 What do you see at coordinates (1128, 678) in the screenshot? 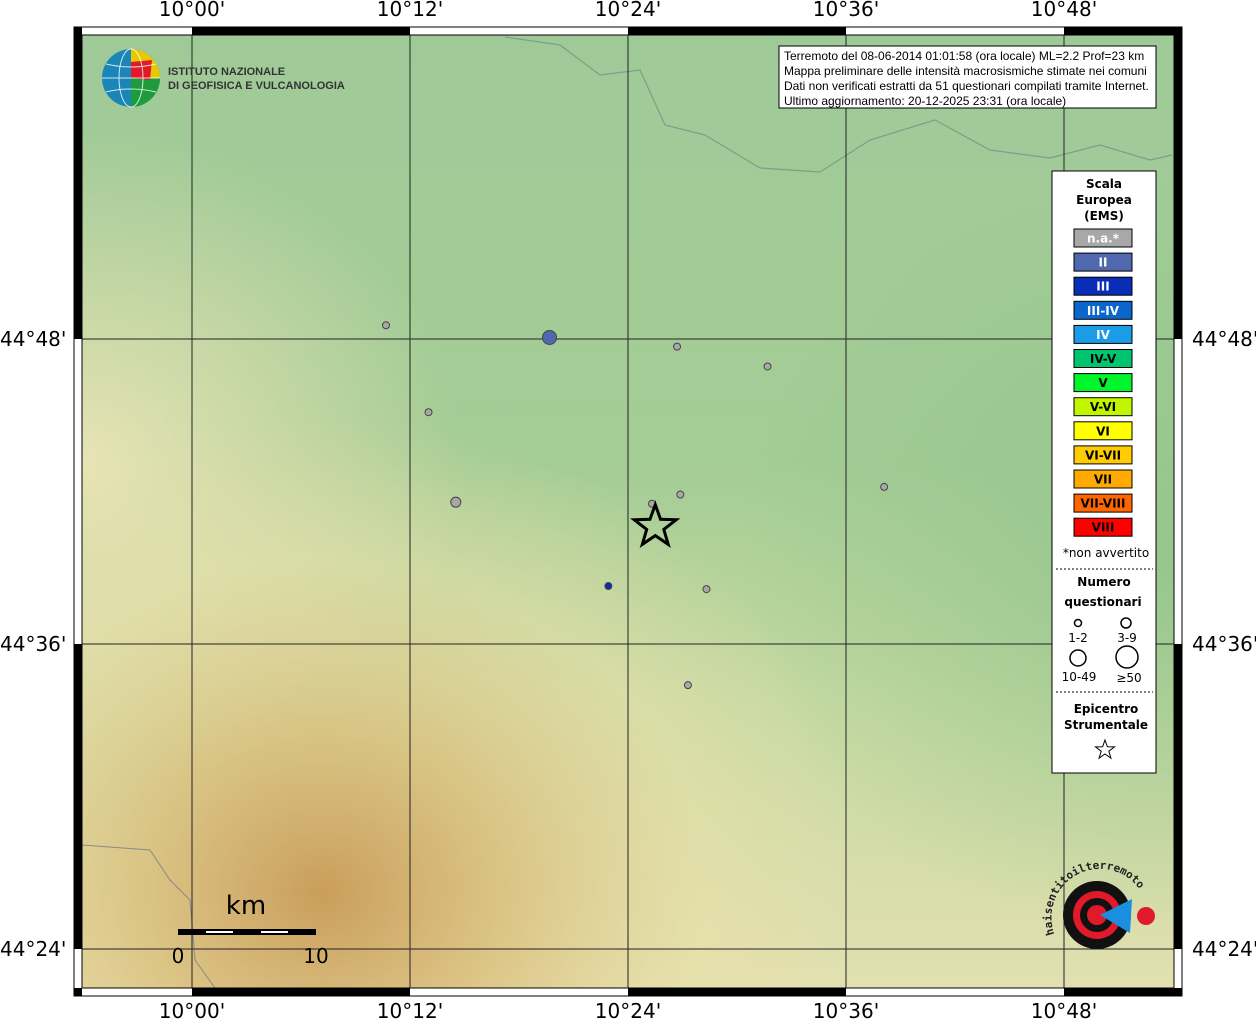
I see `legend-size-label: ≥50` at bounding box center [1128, 678].